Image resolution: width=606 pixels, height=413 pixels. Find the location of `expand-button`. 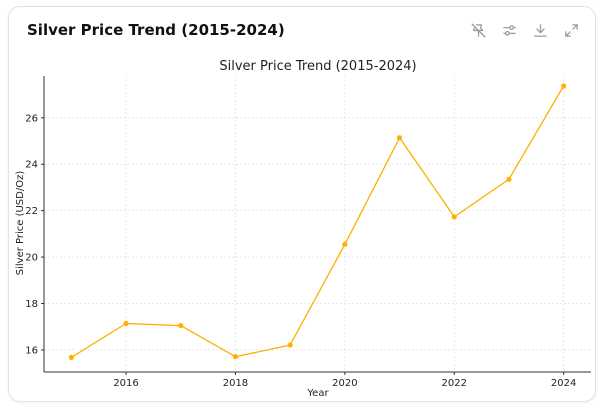

expand-button is located at coordinates (571, 30).